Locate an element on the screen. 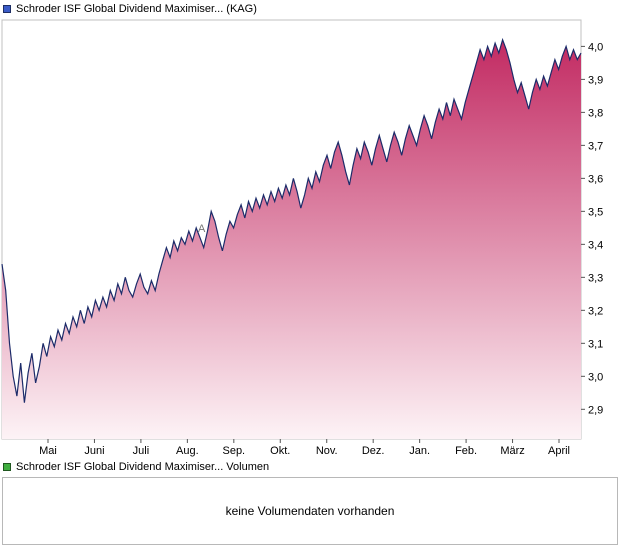 Image resolution: width=620 pixels, height=546 pixels. x-tick-label: Sep. is located at coordinates (233, 451).